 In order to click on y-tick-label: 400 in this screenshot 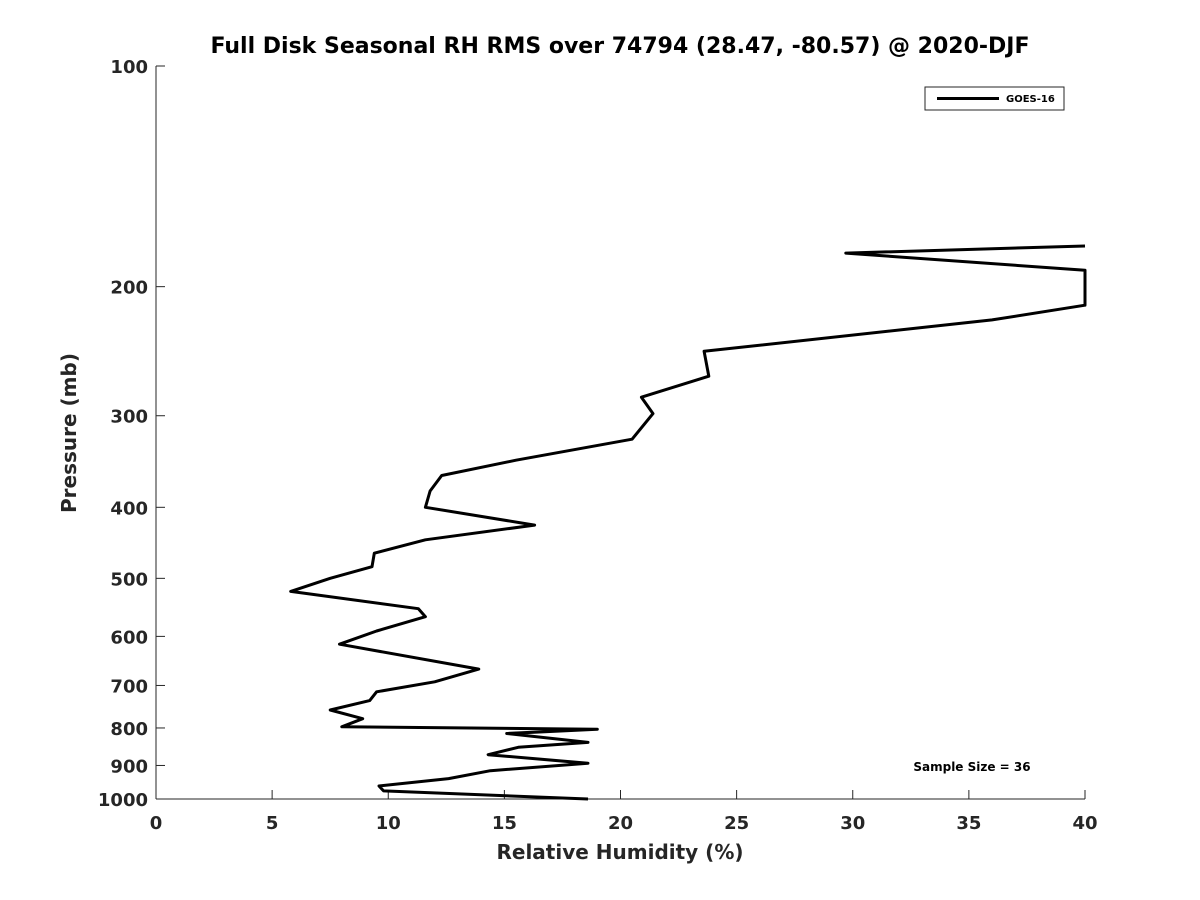, I will do `click(129, 508)`.